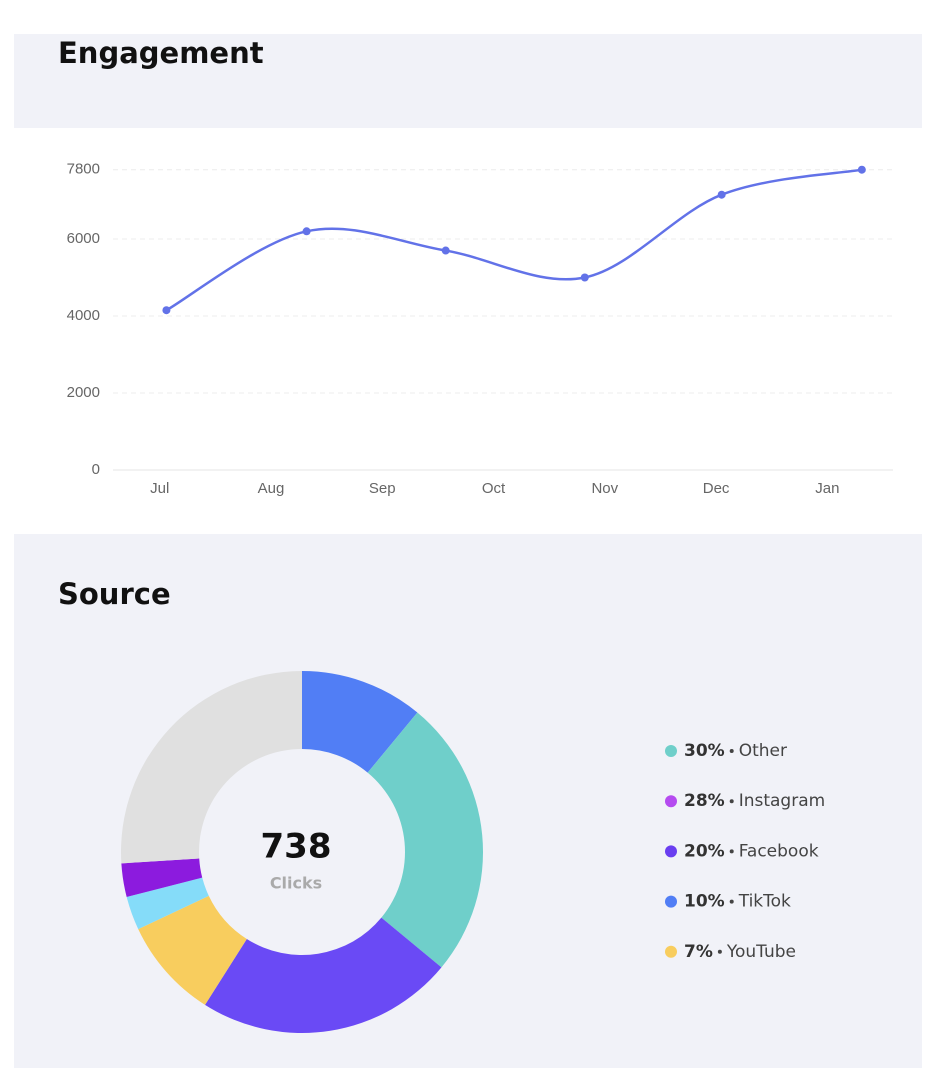  What do you see at coordinates (761, 952) in the screenshot?
I see `legend-name: YouTube` at bounding box center [761, 952].